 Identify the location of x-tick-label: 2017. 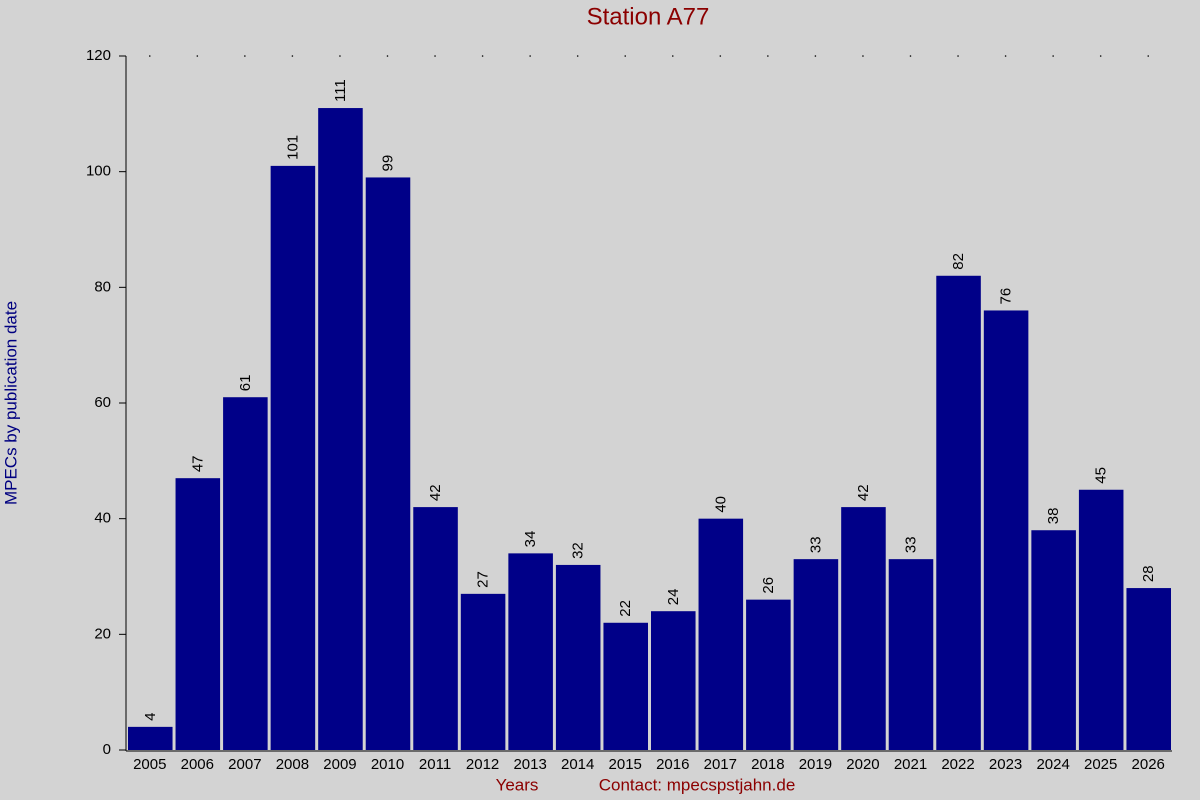
(720, 764).